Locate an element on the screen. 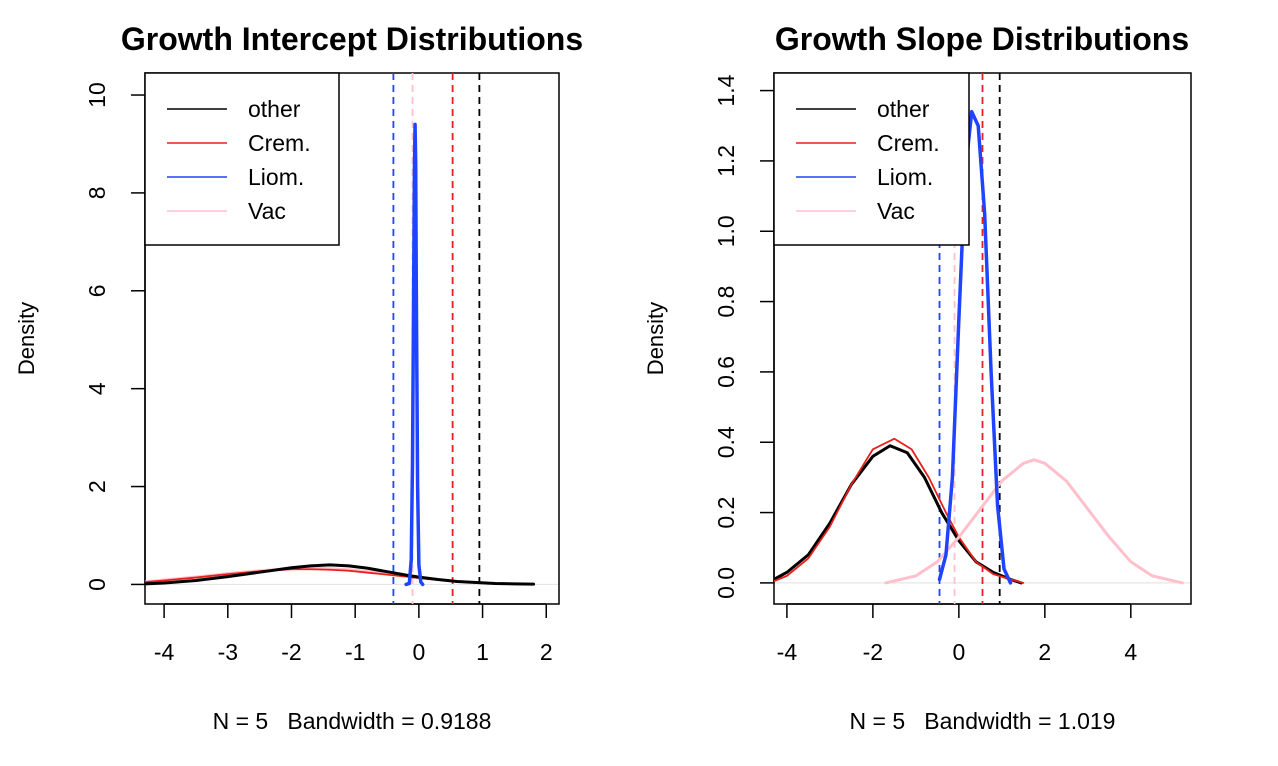  y-tick-label: 0.8 is located at coordinates (726, 302).